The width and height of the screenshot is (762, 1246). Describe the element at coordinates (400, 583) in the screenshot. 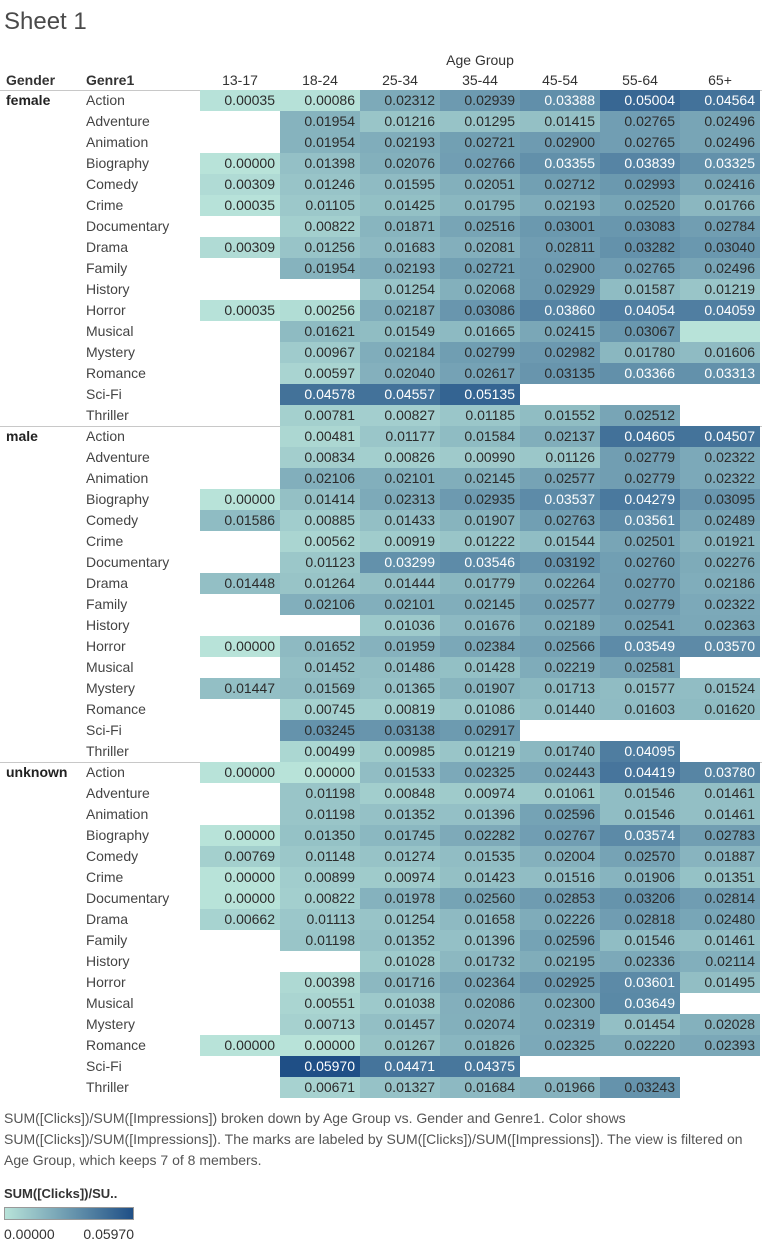

I see `heatmap-cell: 0.01444` at that location.